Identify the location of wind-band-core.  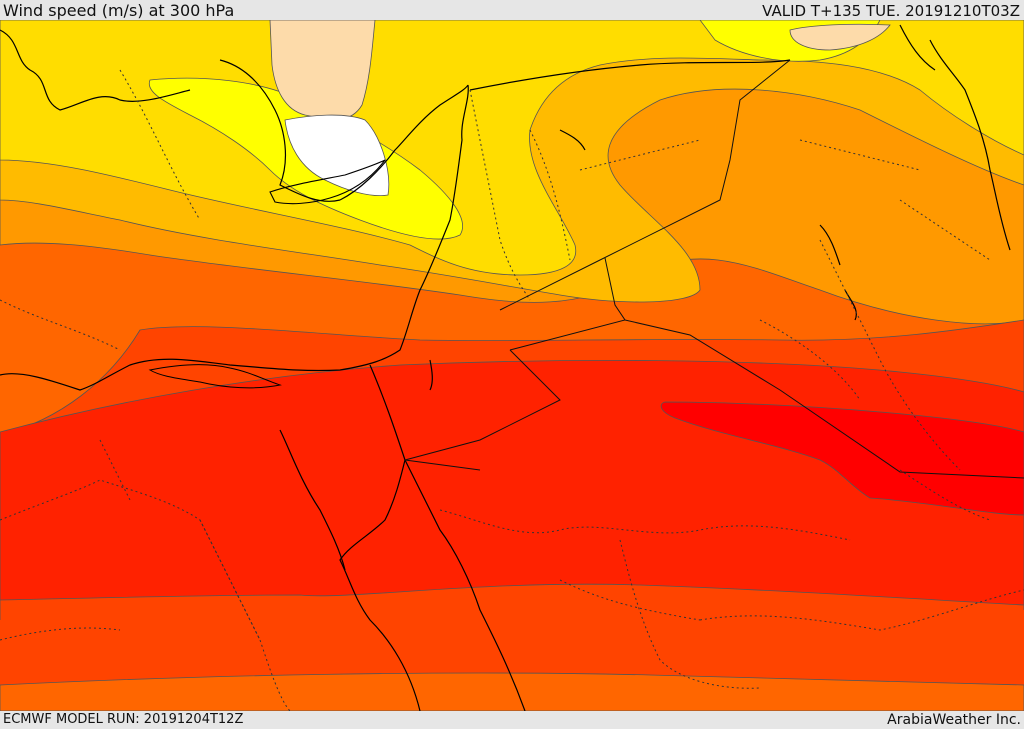
(842, 458).